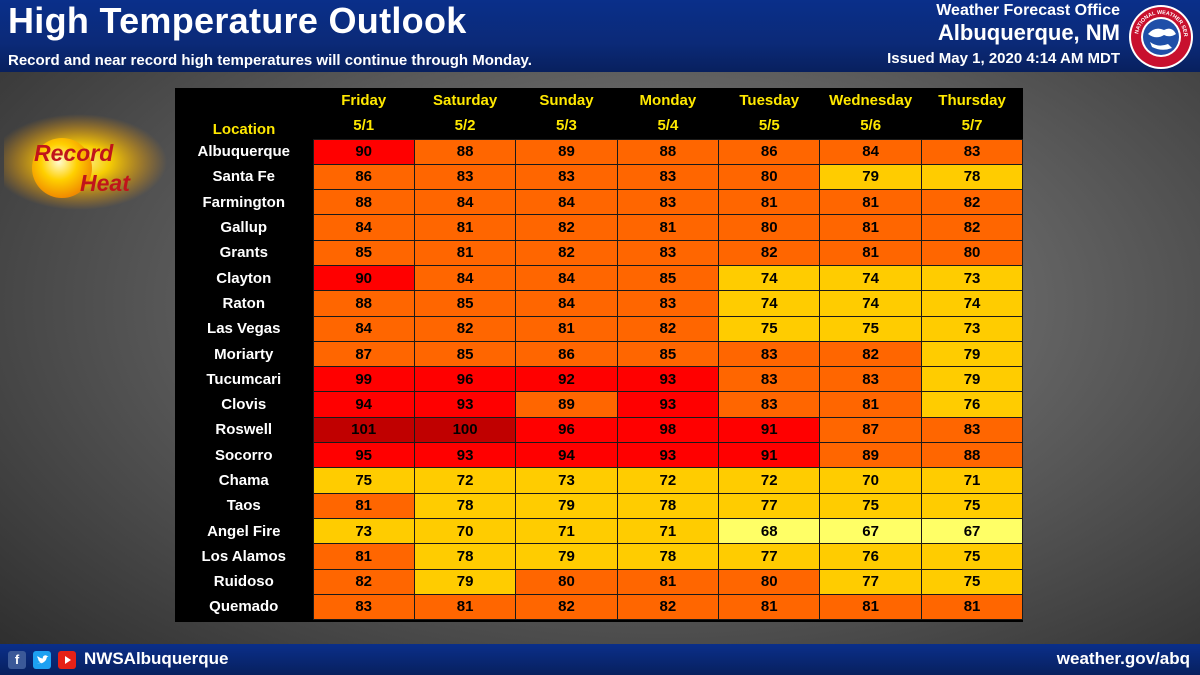  What do you see at coordinates (237, 20) in the screenshot?
I see `page-title: High Temperature Outlook` at bounding box center [237, 20].